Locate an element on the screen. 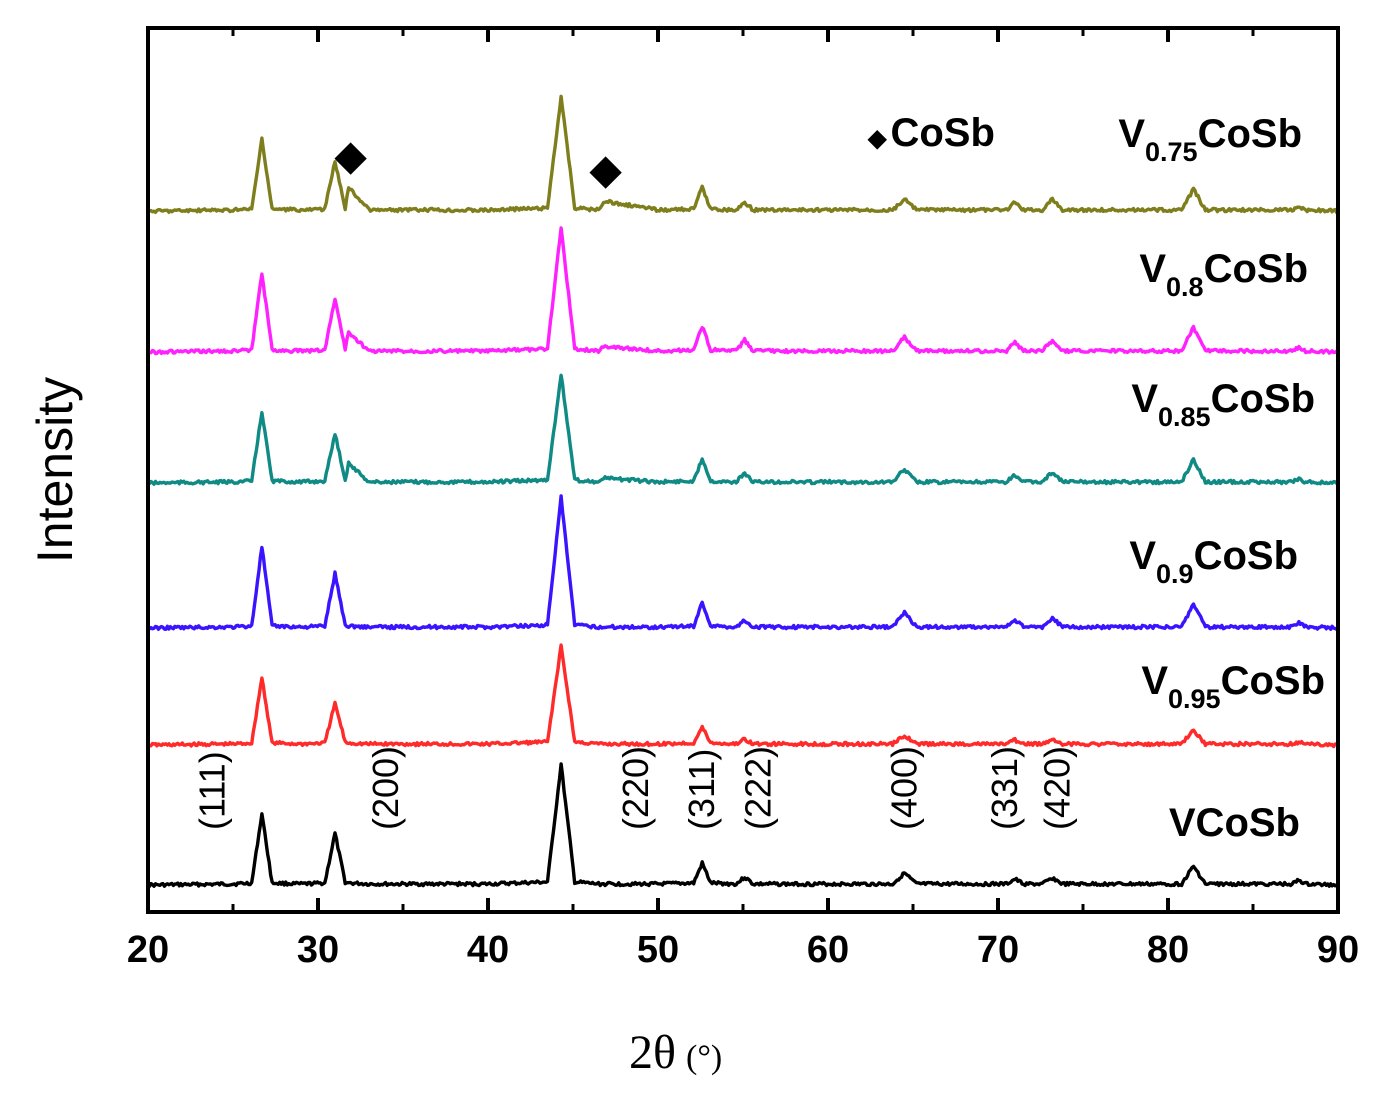 The image size is (1384, 1095). series-label: VCoSb is located at coordinates (1234, 823).